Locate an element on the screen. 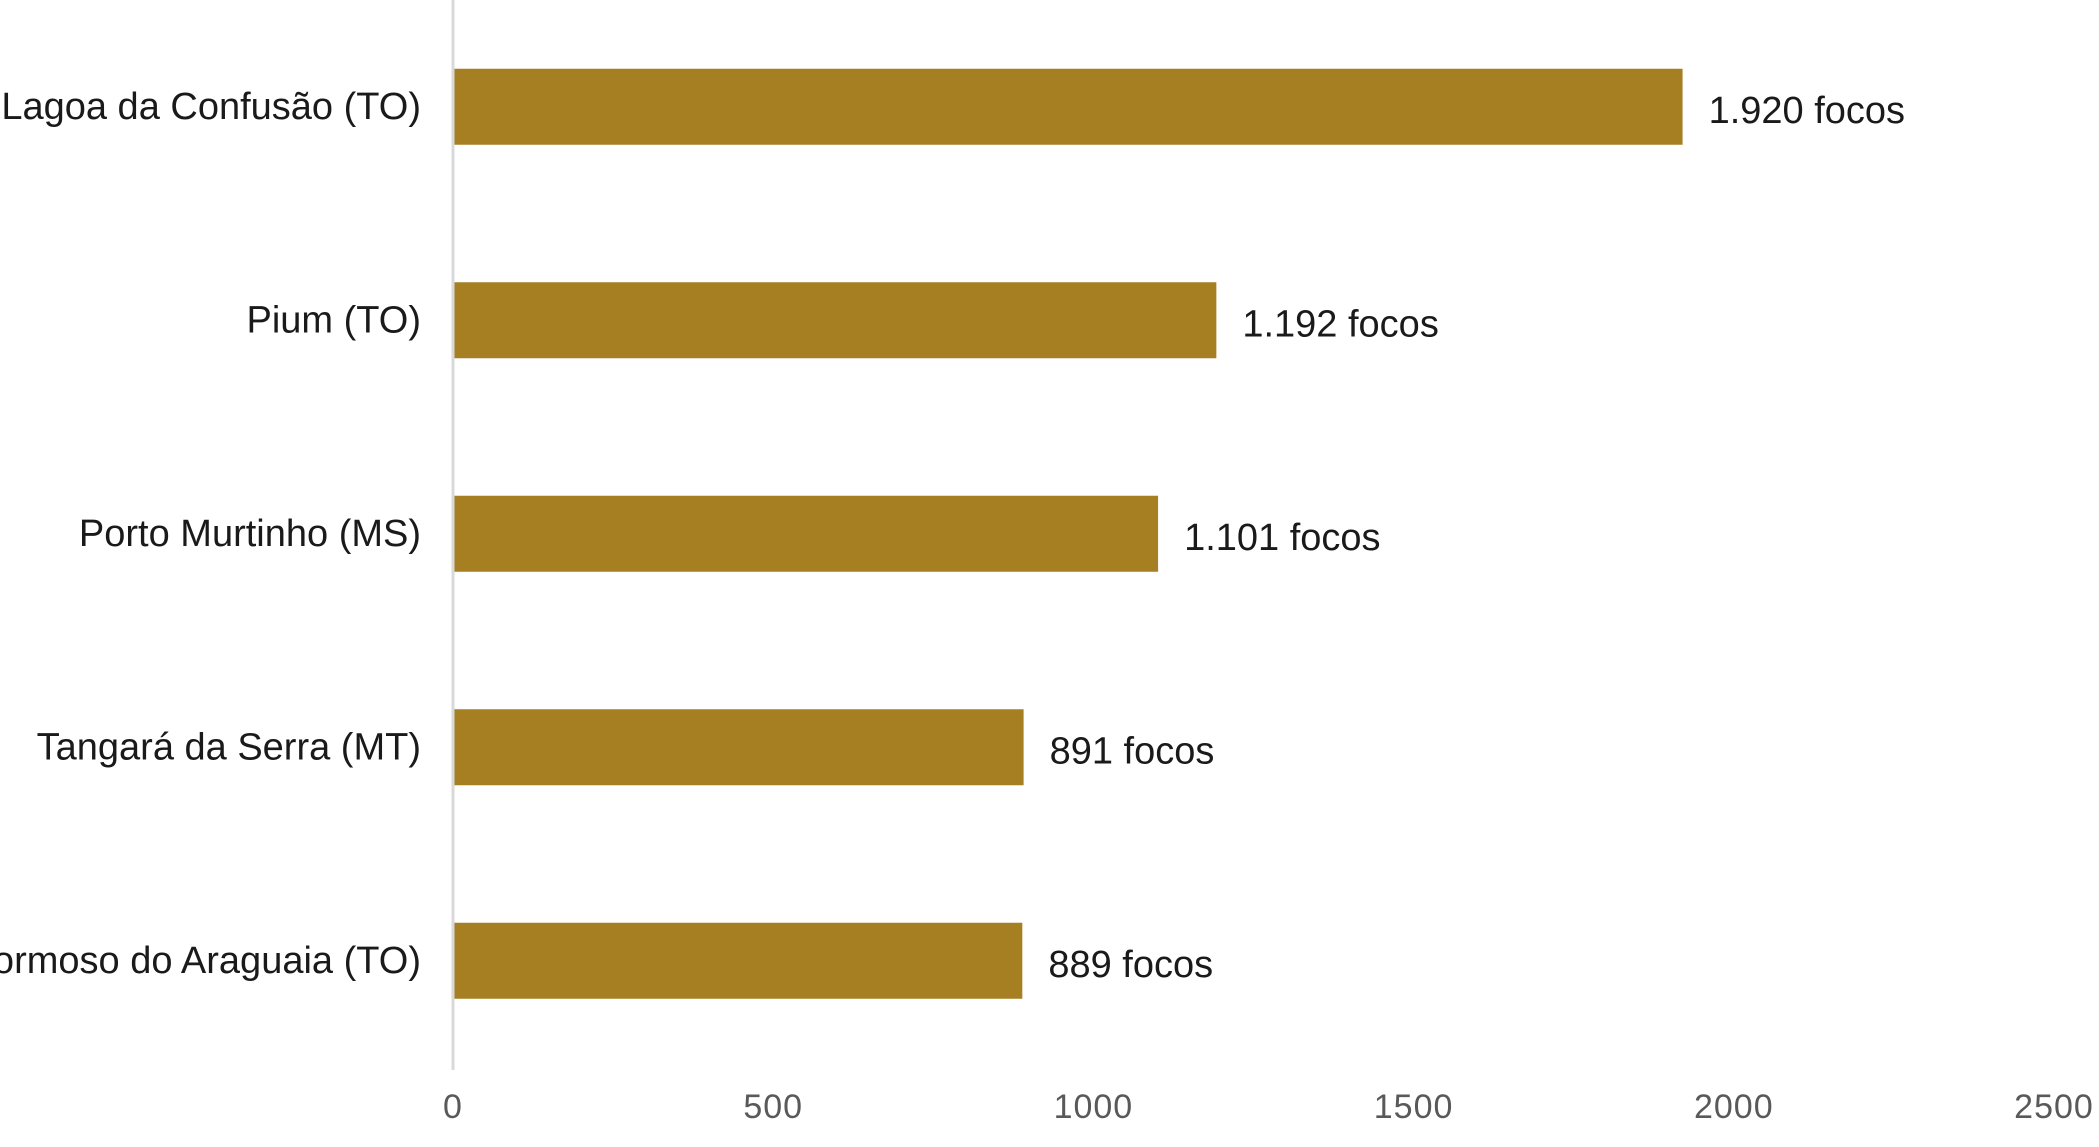 This screenshot has height=1147, width=2099. bar-formoso-do-araguaia-to is located at coordinates (738, 960).